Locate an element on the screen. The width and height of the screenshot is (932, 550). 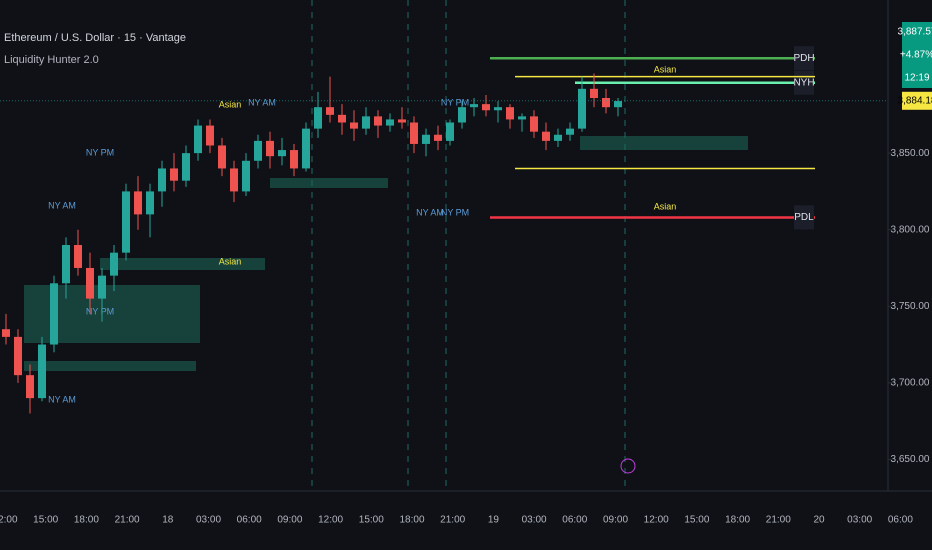
level-label: NYH is located at coordinates (803, 82).